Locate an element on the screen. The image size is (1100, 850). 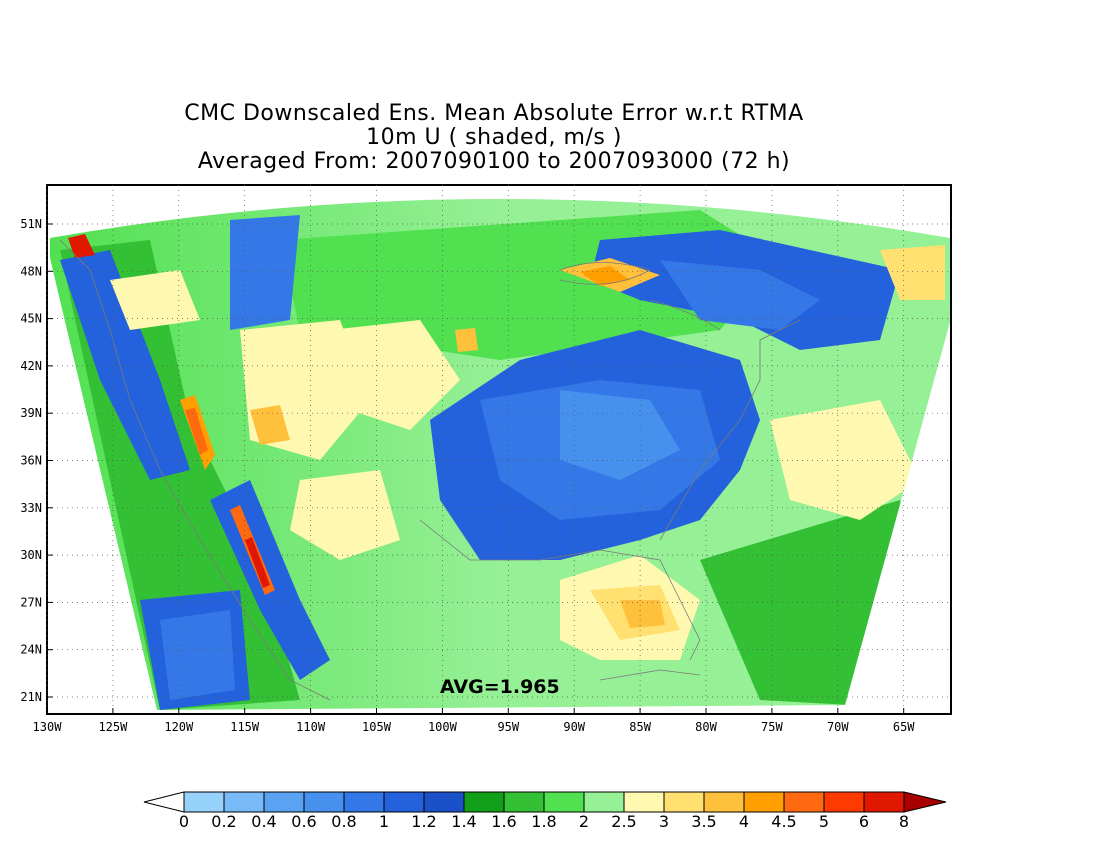
colorbar-label: 5 is located at coordinates (824, 821).